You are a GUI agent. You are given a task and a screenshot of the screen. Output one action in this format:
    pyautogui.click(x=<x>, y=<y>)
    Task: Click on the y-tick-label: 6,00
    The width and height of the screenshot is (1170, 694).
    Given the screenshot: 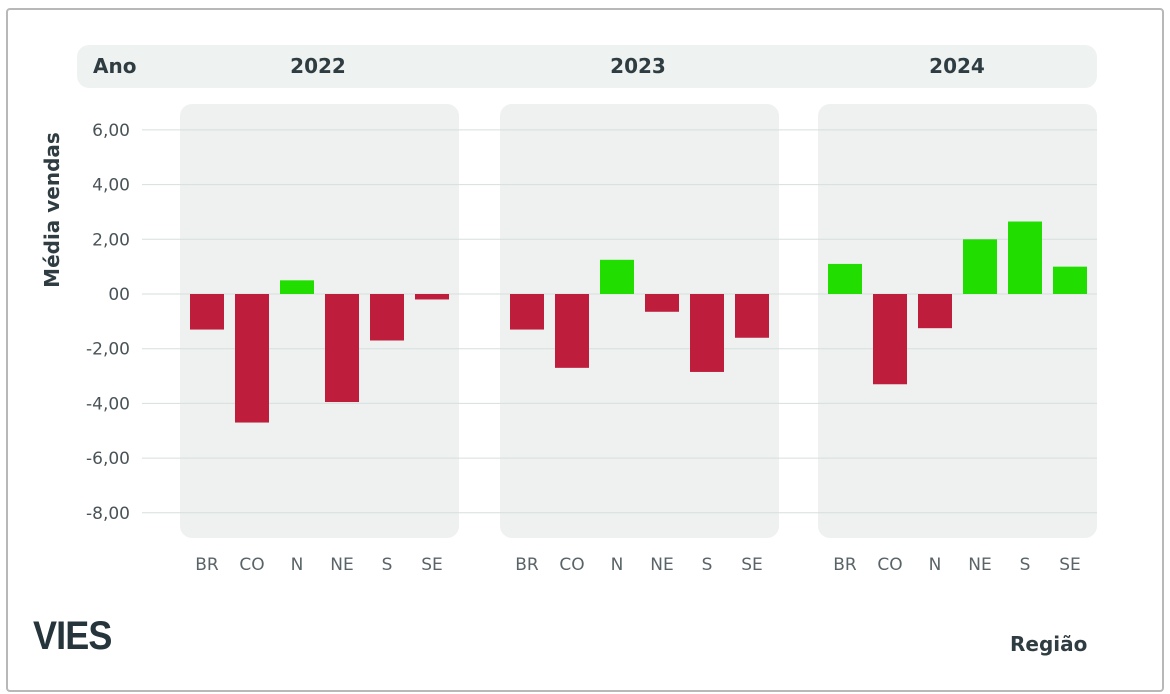 What is the action you would take?
    pyautogui.click(x=111, y=131)
    